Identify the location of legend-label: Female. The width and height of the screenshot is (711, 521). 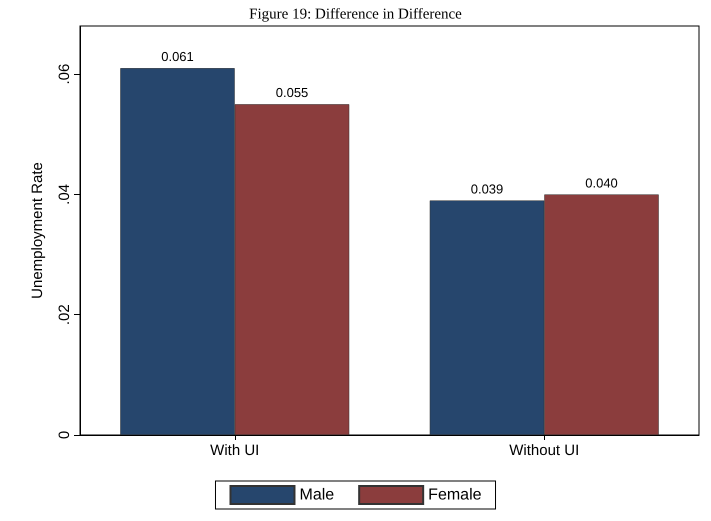
(455, 495).